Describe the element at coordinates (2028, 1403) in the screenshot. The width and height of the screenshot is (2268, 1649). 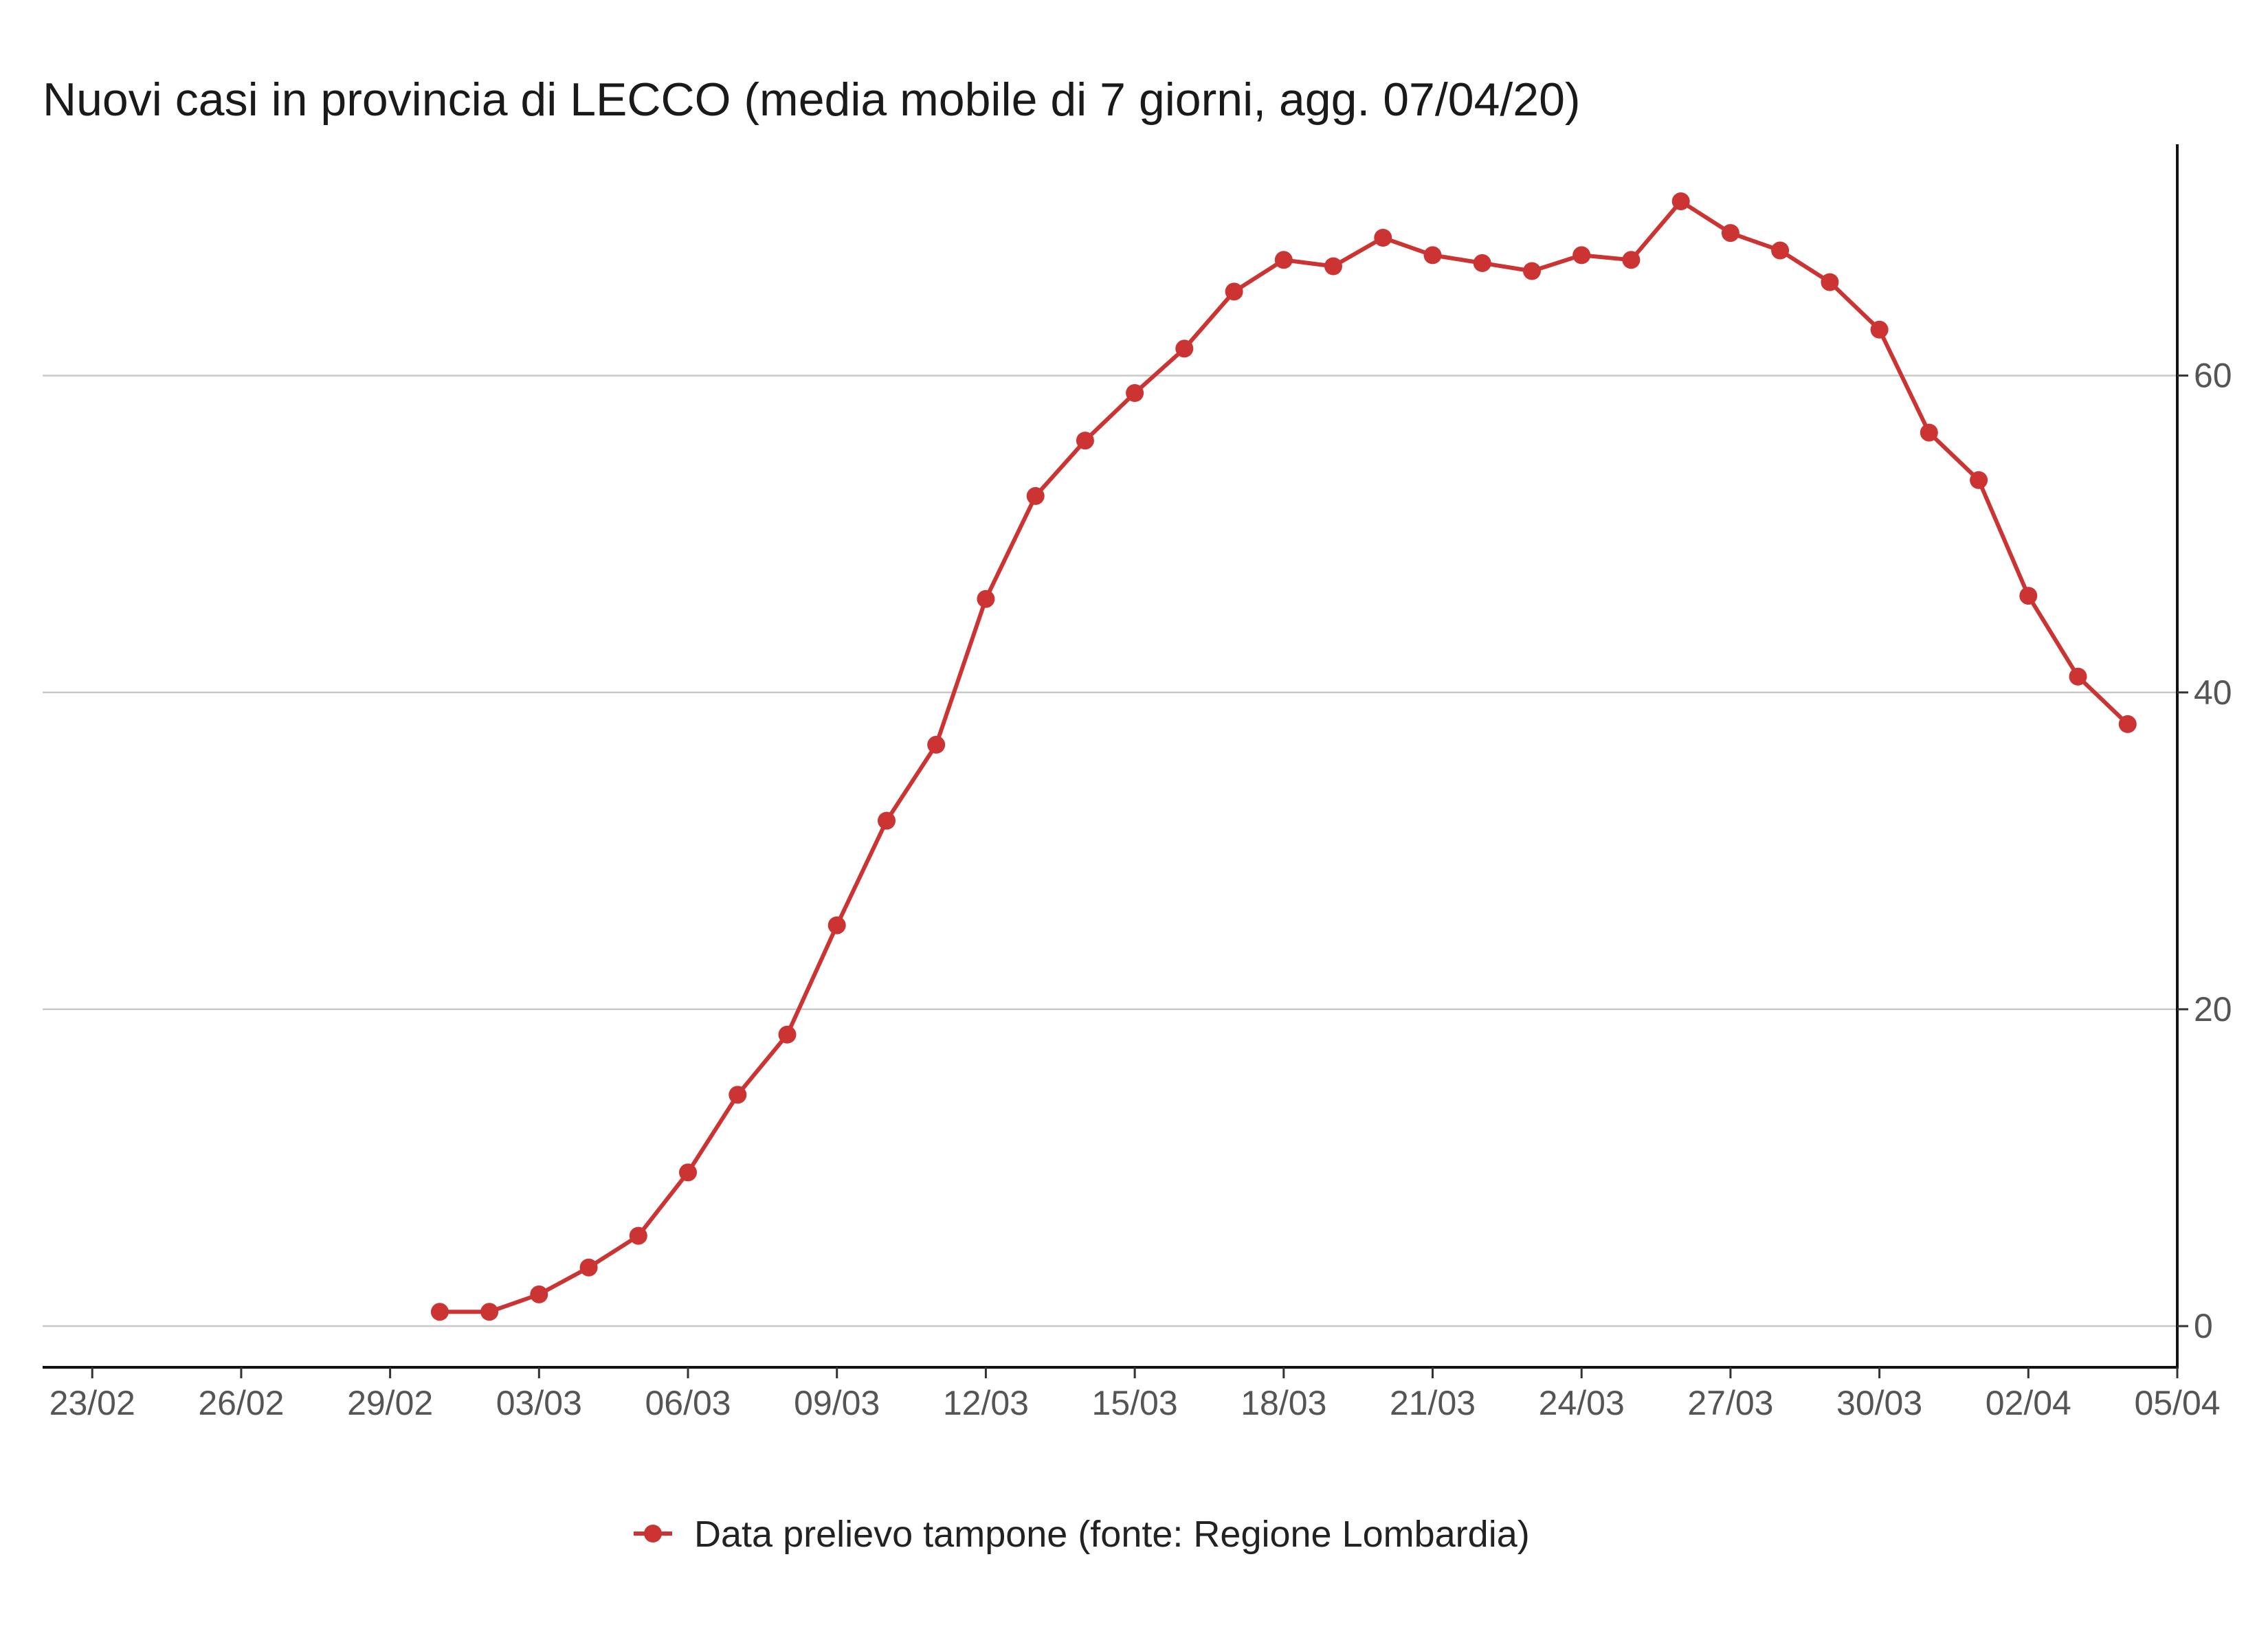
I see `x-tick-label-02/04: 02/04` at that location.